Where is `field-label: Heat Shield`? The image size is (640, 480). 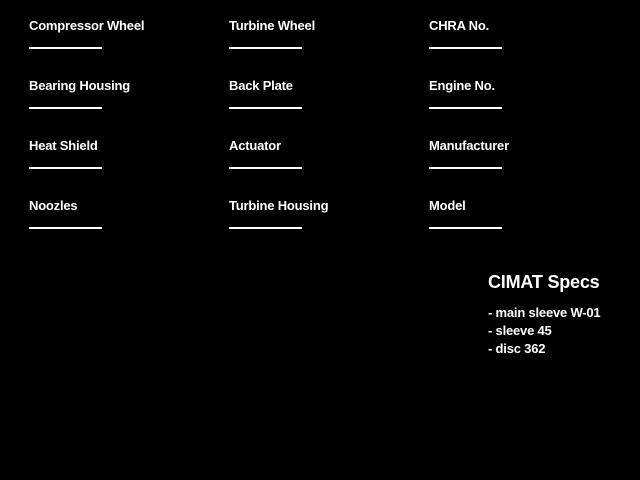
field-label: Heat Shield is located at coordinates (63, 145).